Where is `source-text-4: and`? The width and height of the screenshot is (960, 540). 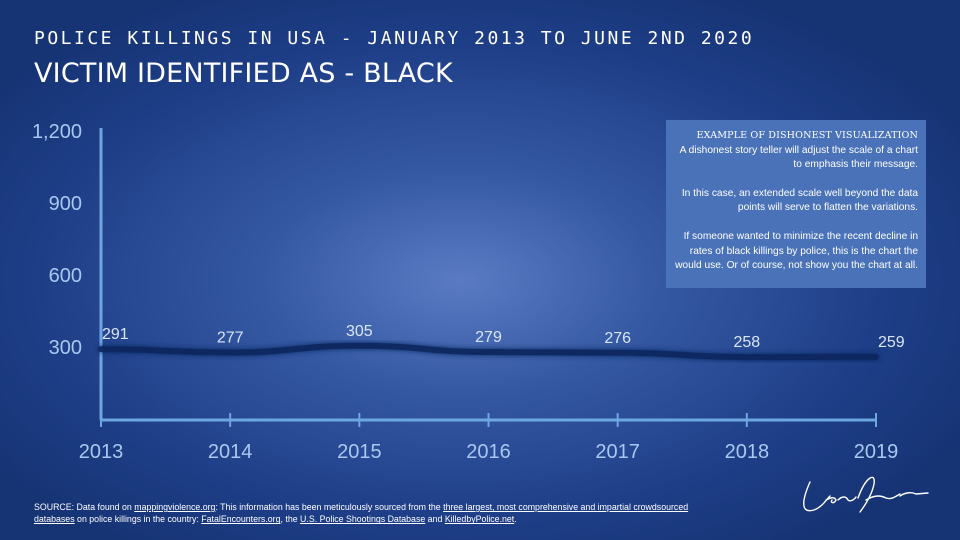
source-text-4: and is located at coordinates (435, 519).